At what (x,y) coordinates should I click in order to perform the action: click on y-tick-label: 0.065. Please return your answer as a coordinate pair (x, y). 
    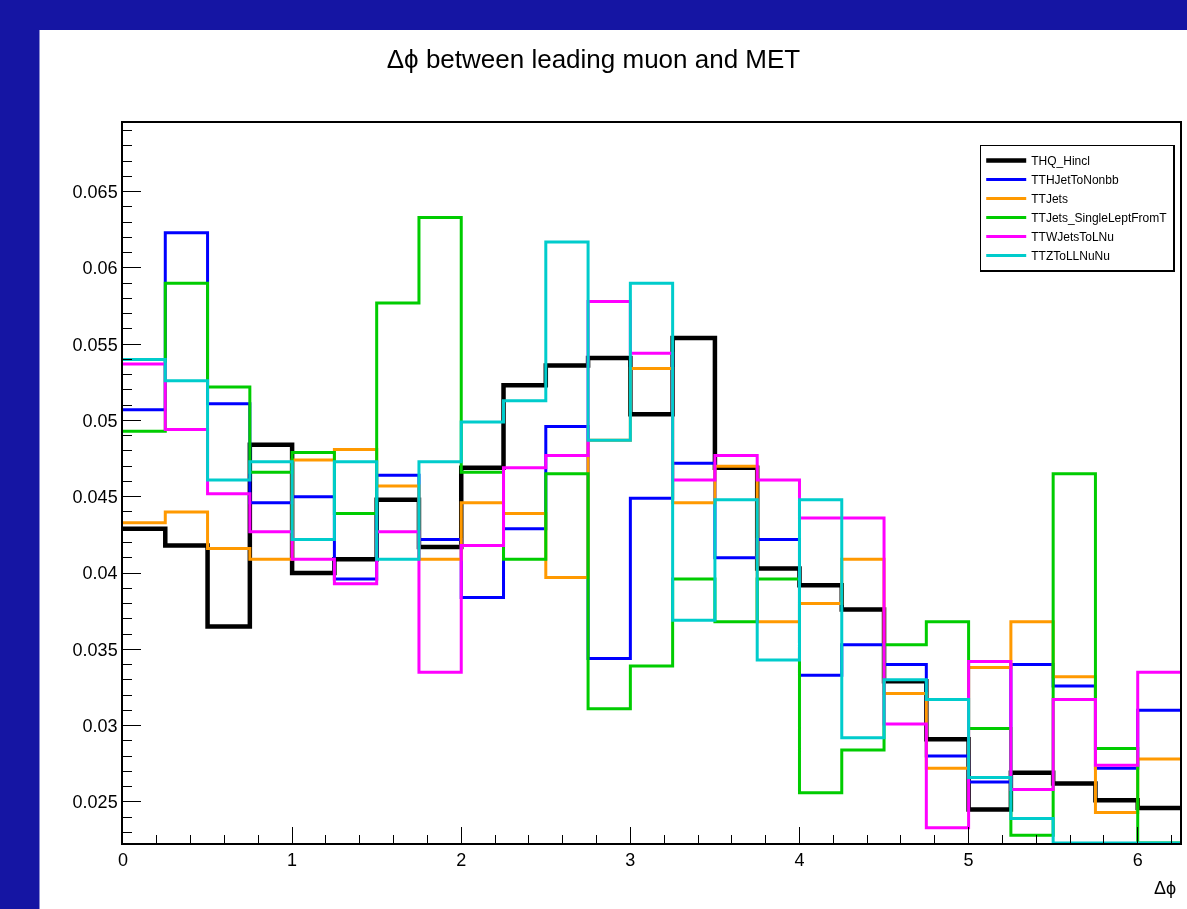
    Looking at the image, I should click on (95, 191).